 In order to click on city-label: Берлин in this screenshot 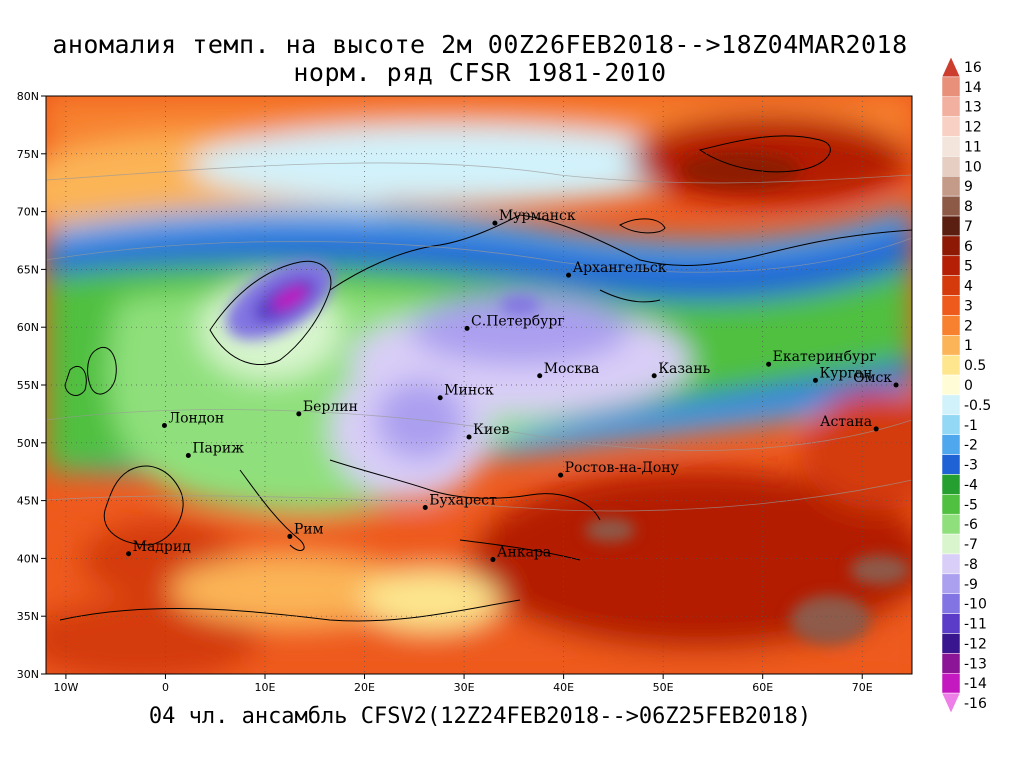, I will do `click(330, 407)`.